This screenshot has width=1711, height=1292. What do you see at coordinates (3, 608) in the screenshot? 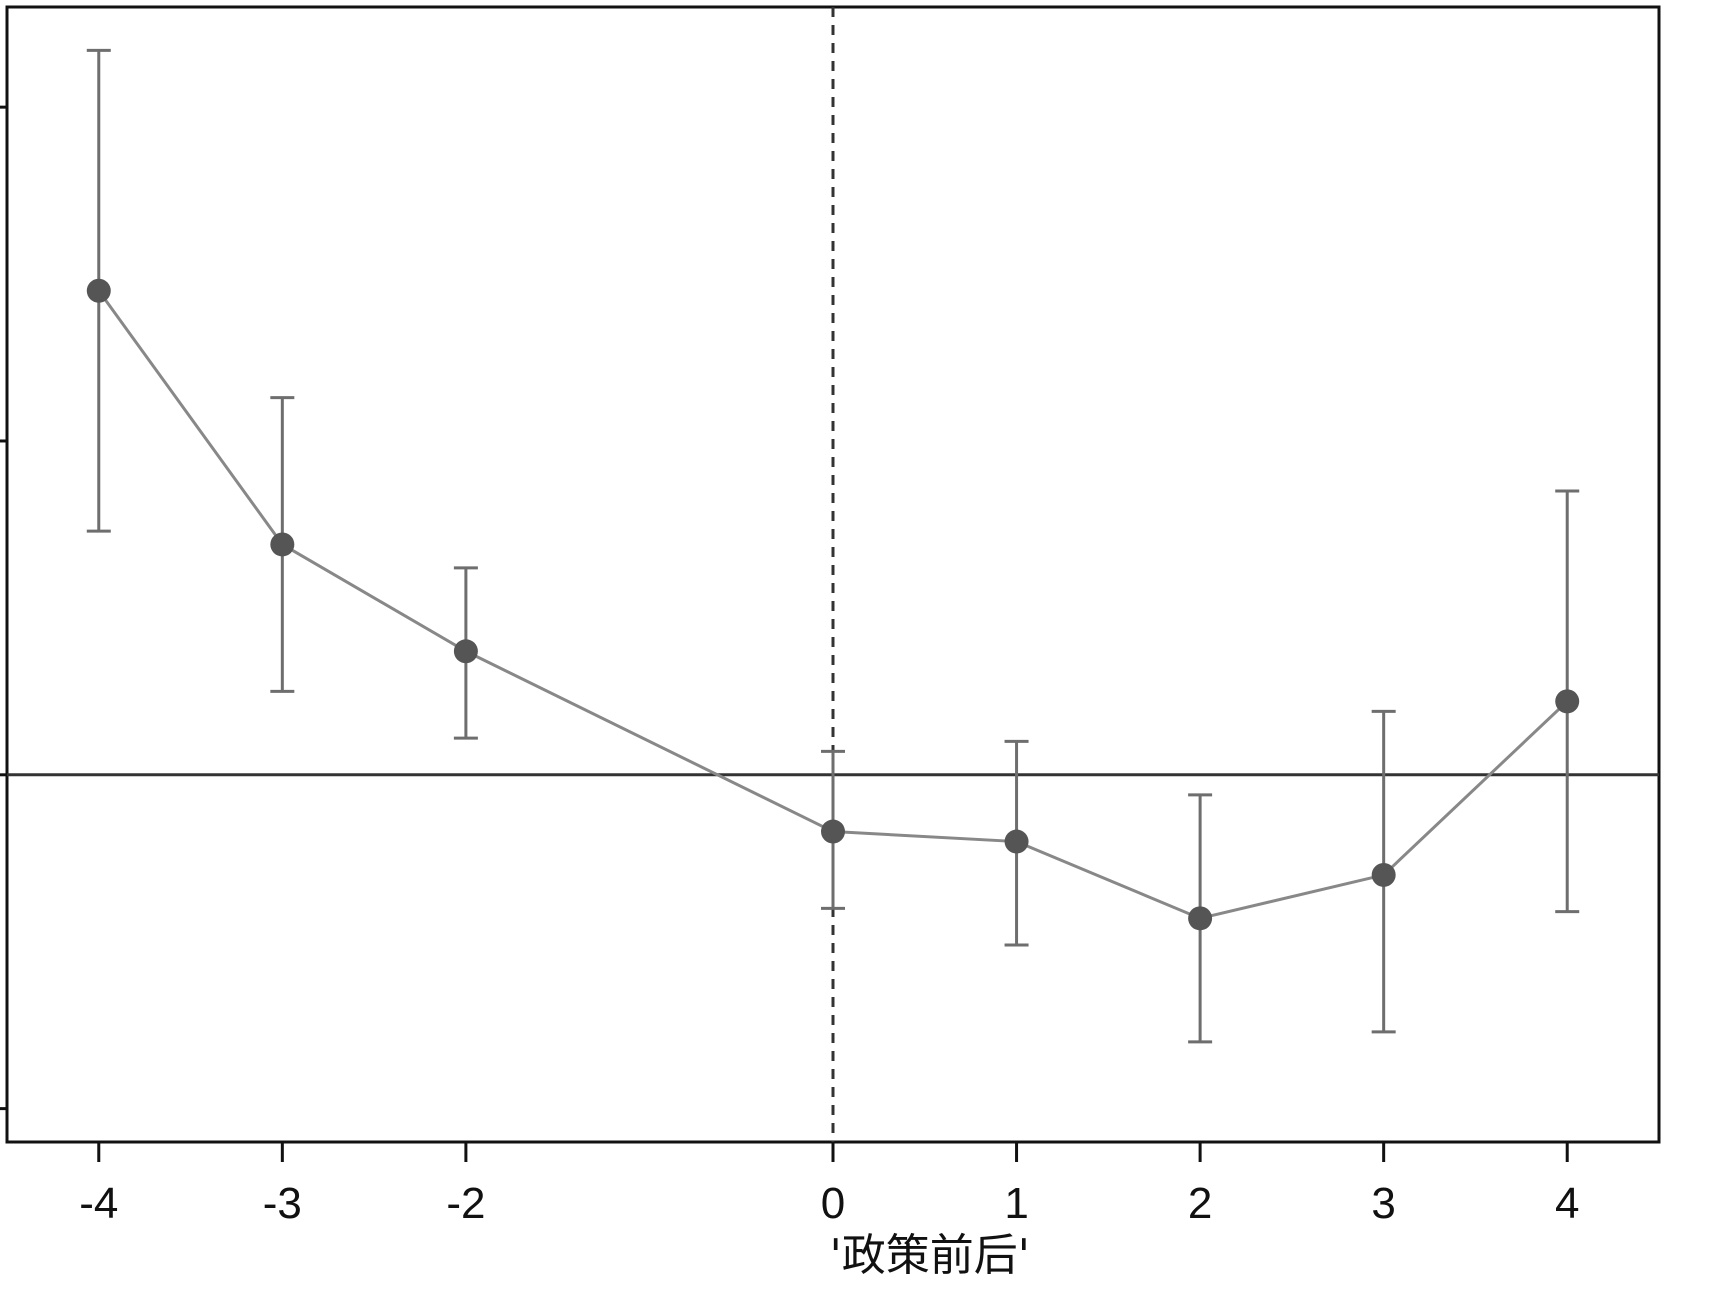
I see `y-axis-ticks` at bounding box center [3, 608].